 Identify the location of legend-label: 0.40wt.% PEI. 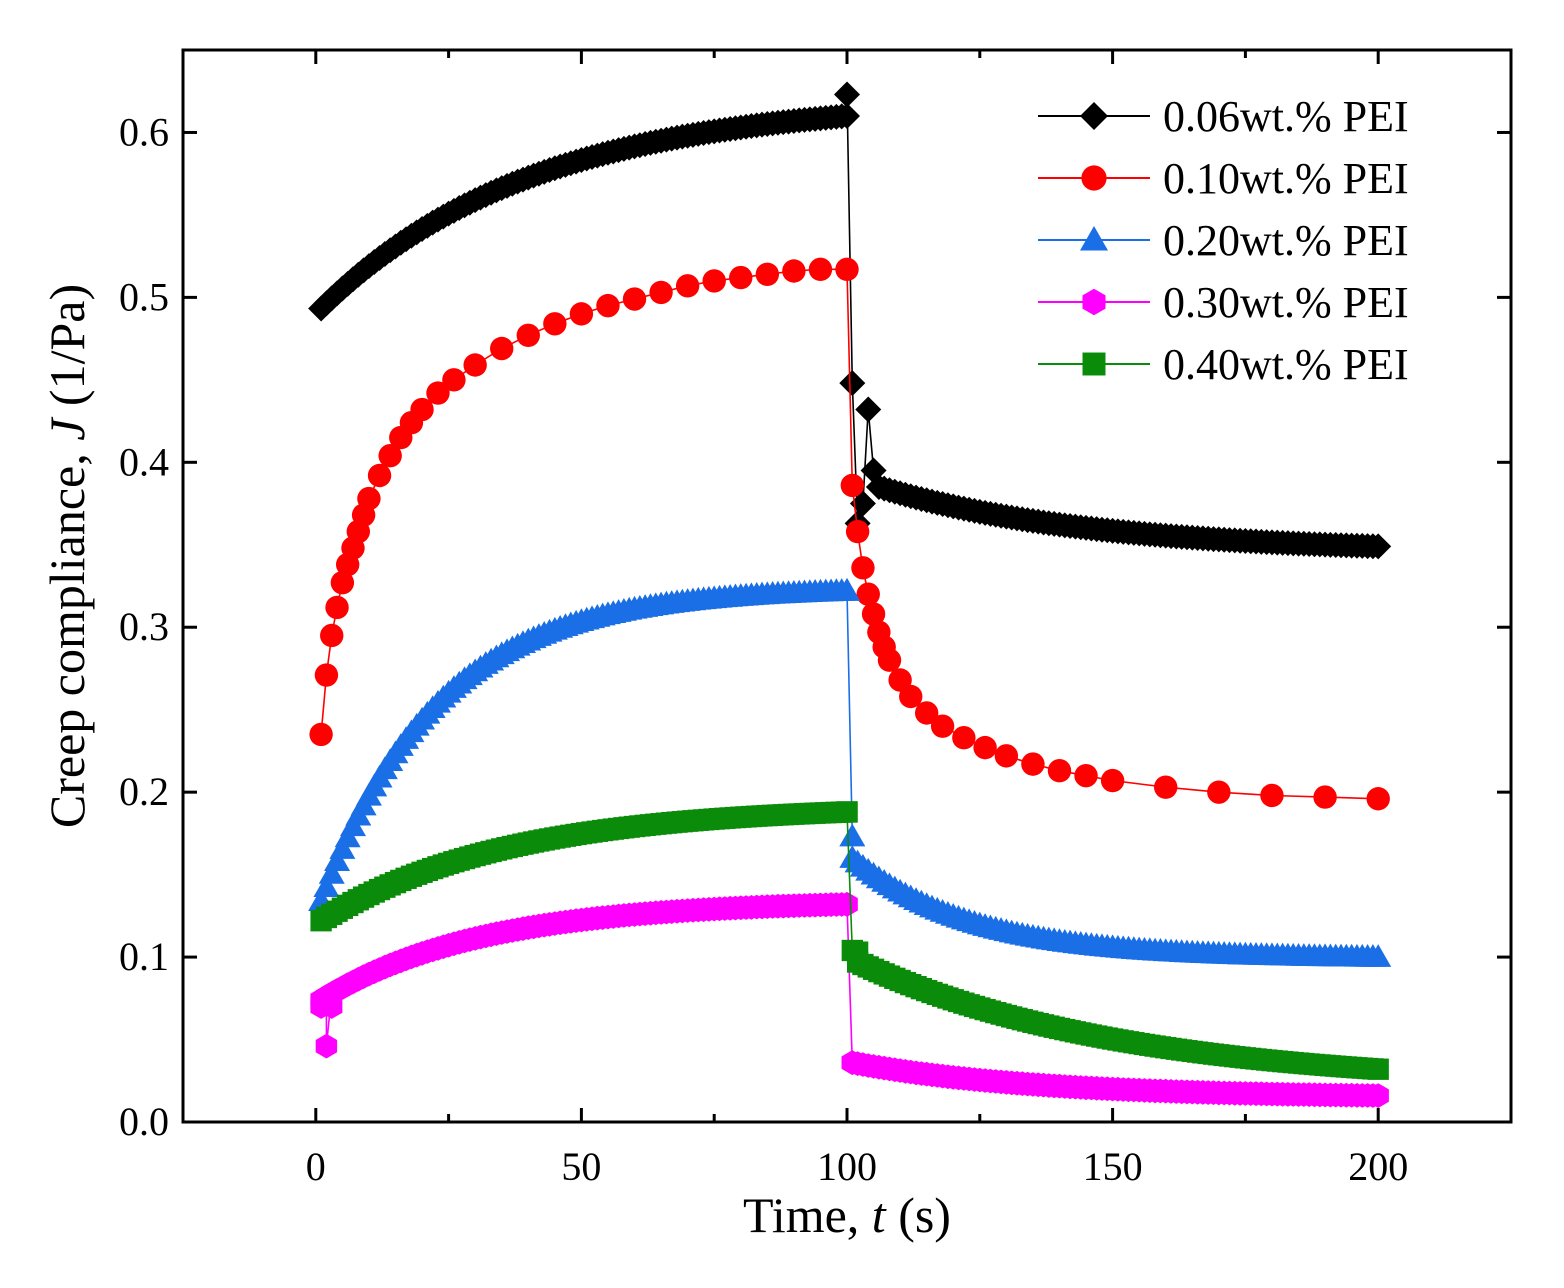
(1286, 364).